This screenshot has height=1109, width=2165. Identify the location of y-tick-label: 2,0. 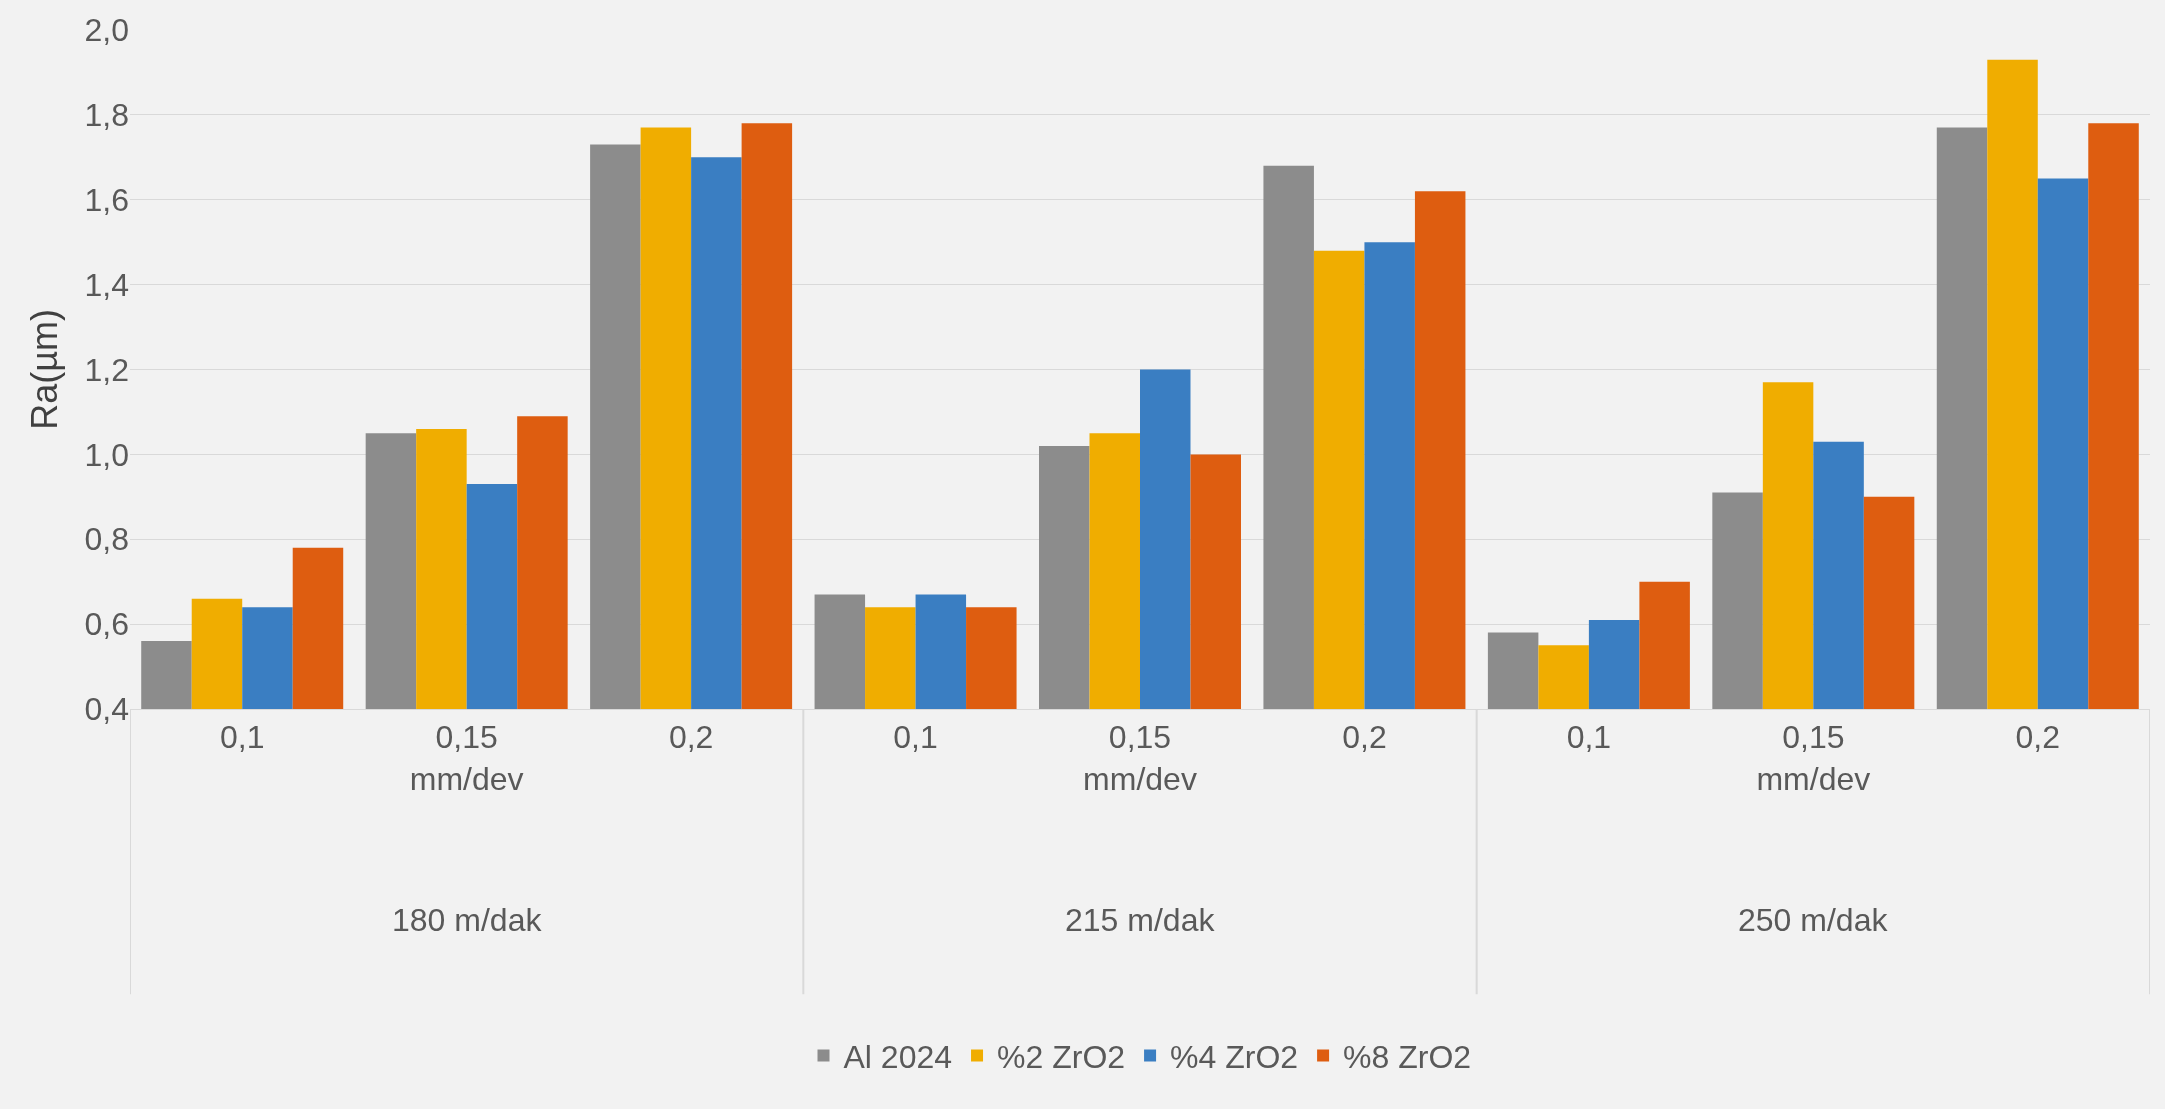
(106, 30).